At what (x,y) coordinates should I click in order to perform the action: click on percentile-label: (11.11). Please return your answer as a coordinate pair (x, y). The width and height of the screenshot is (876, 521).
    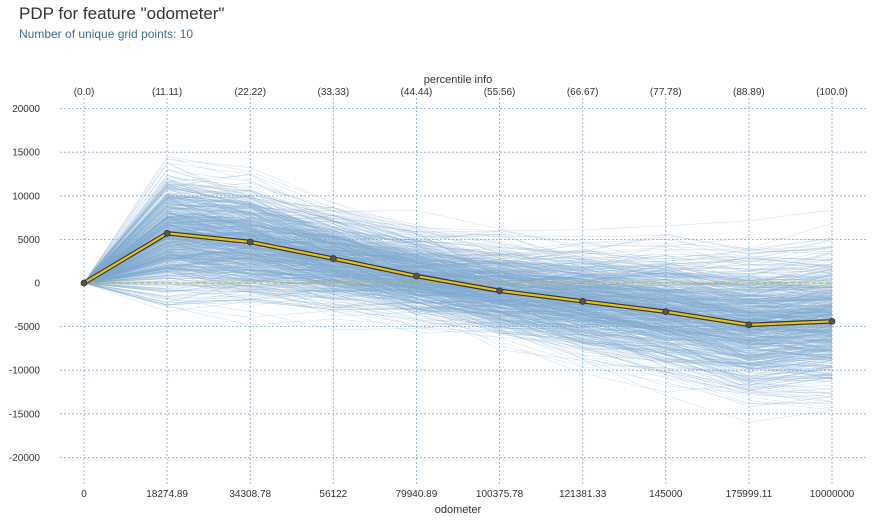
    Looking at the image, I should click on (167, 92).